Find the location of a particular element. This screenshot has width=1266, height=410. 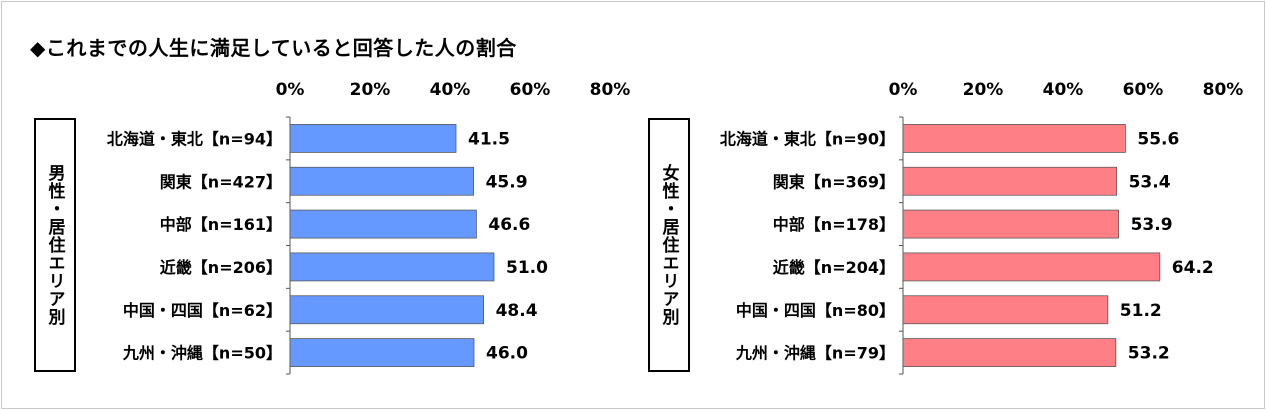

male-group-label: 男性・居住エリア別 is located at coordinates (54, 245).